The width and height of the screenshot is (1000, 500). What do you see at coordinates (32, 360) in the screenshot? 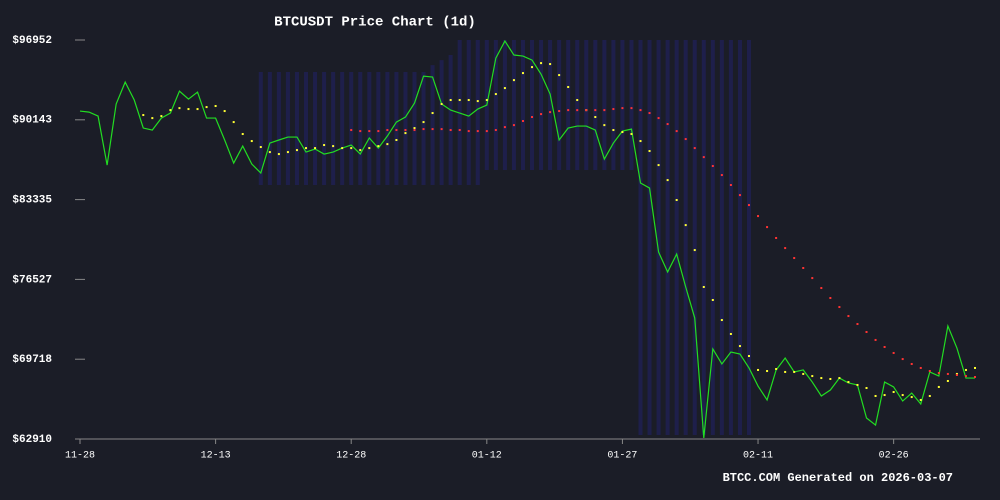
I see `y-tick-label: $69718` at bounding box center [32, 360].